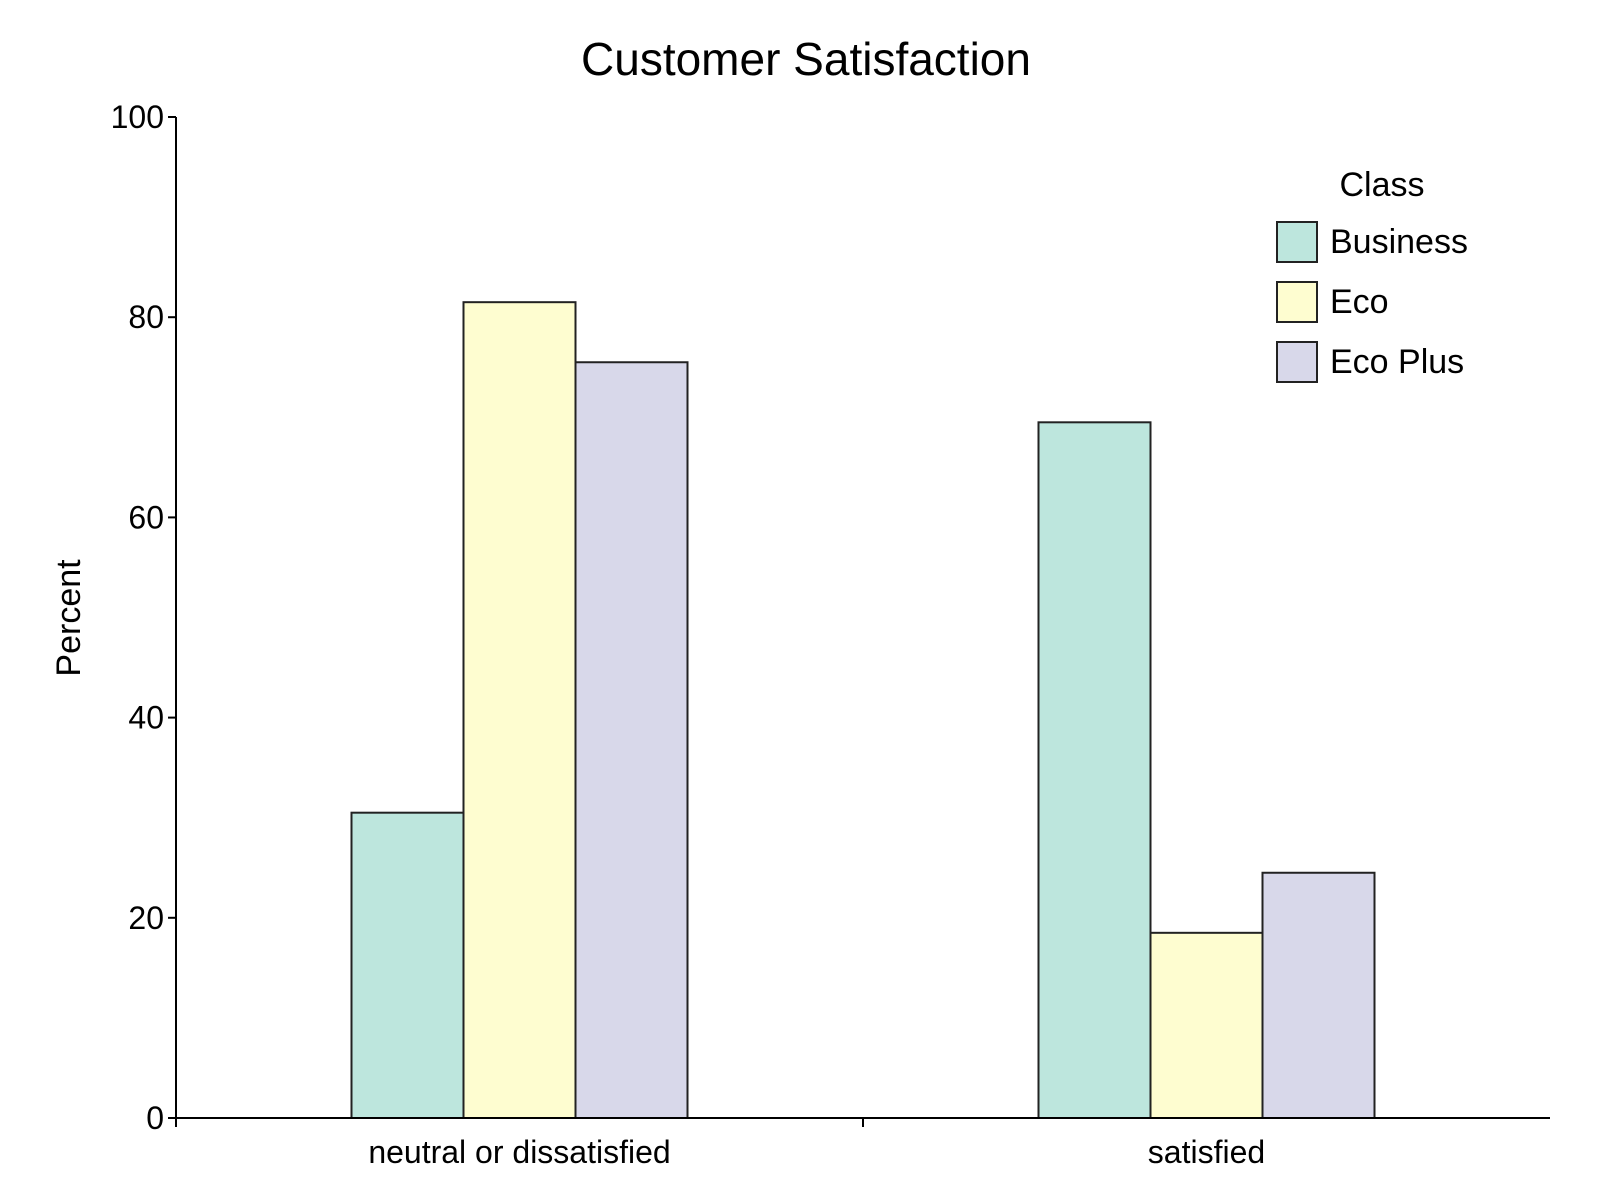 The image size is (1600, 1200). Describe the element at coordinates (146, 918) in the screenshot. I see `y-tick-label: 20` at that location.